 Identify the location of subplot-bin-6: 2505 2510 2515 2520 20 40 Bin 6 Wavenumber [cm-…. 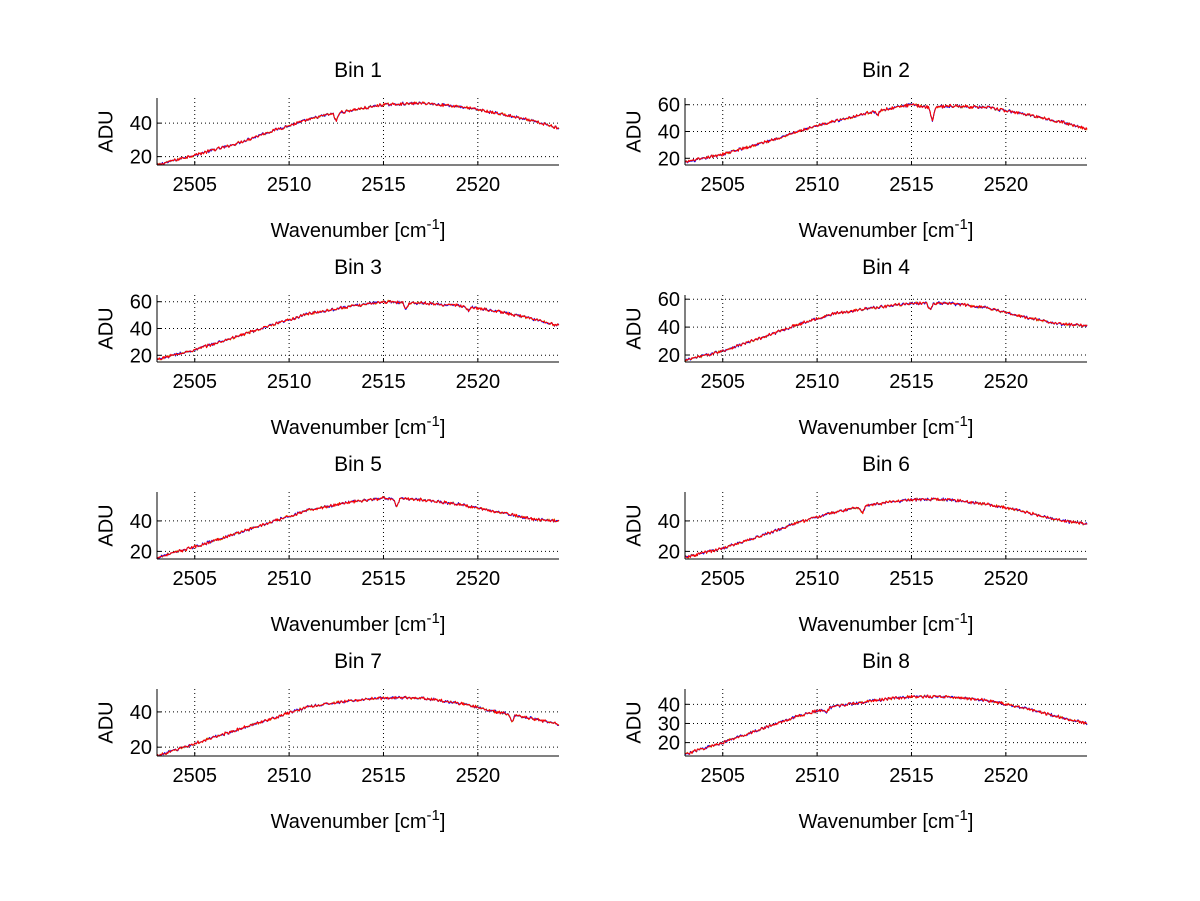
(855, 545).